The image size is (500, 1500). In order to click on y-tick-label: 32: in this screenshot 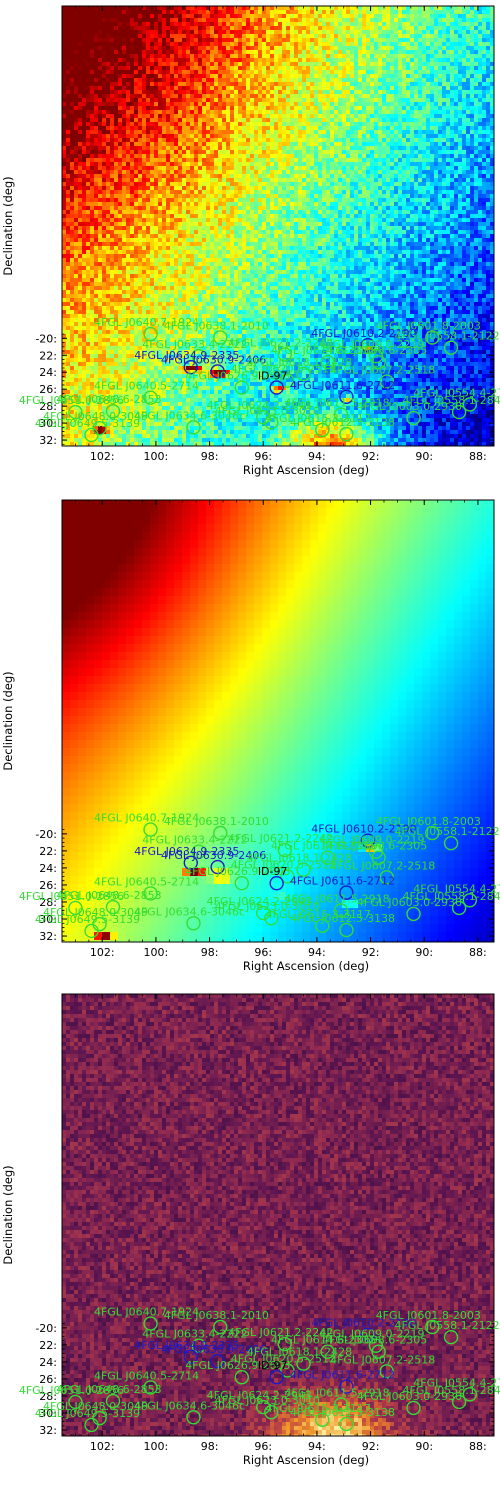, I will do `click(48, 936)`.